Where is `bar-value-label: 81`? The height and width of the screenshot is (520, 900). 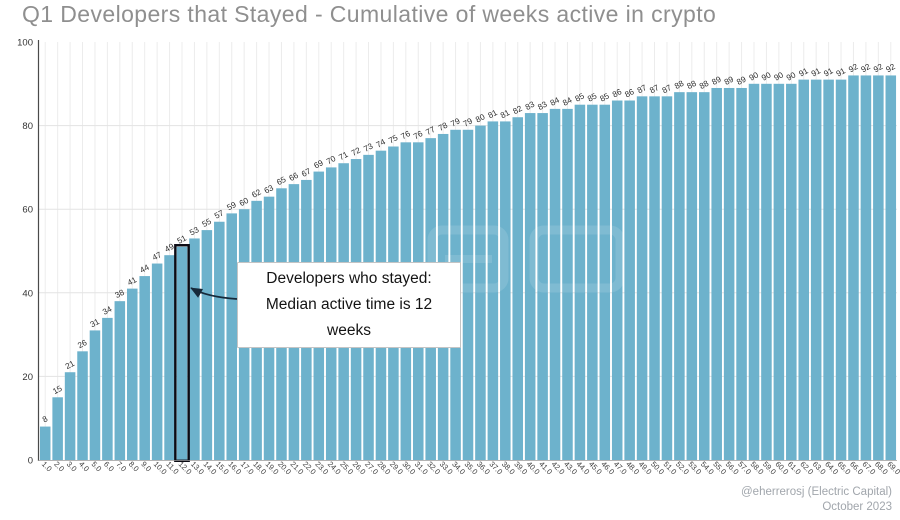 bar-value-label: 81 is located at coordinates (493, 114).